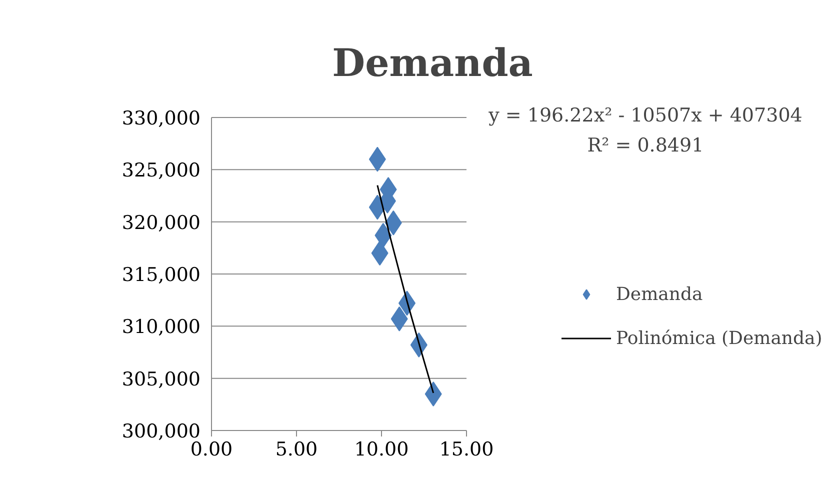  I want to click on y-tick-label: 305,000, so click(161, 379).